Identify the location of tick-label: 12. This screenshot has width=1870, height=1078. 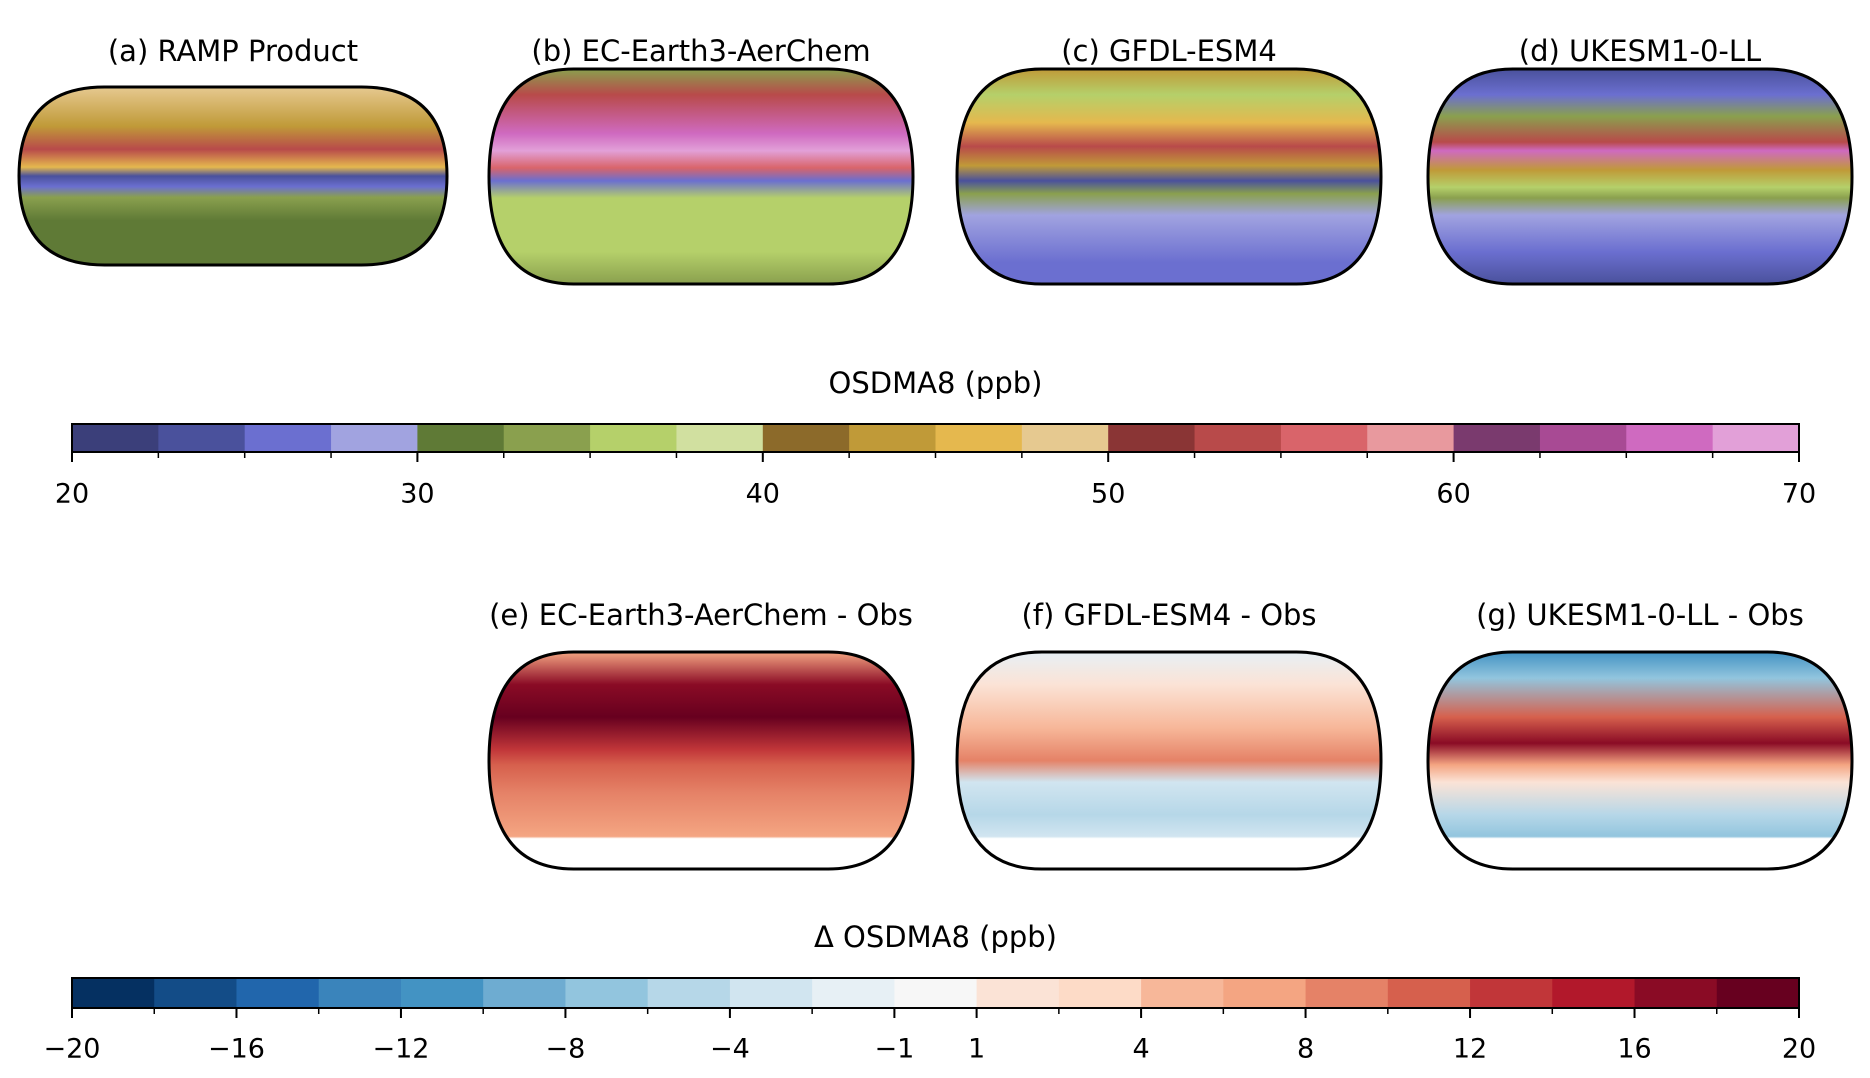
(1470, 1049).